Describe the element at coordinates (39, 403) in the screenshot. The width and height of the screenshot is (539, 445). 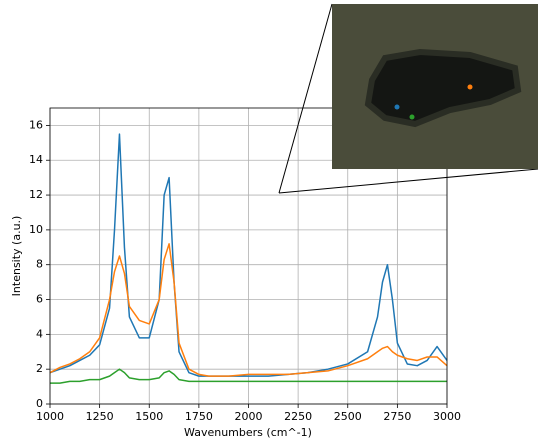
I see `y-tick-label: 0` at that location.